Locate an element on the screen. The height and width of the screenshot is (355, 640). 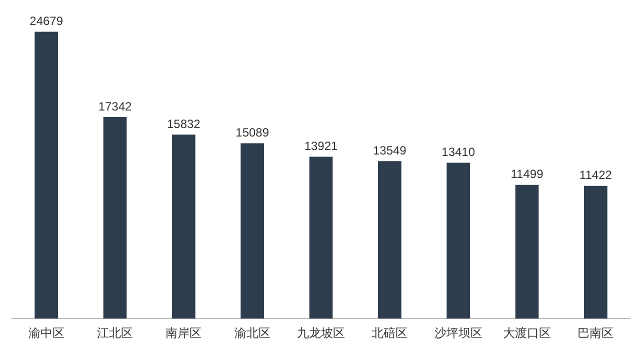
data-label: 11499 is located at coordinates (527, 174).